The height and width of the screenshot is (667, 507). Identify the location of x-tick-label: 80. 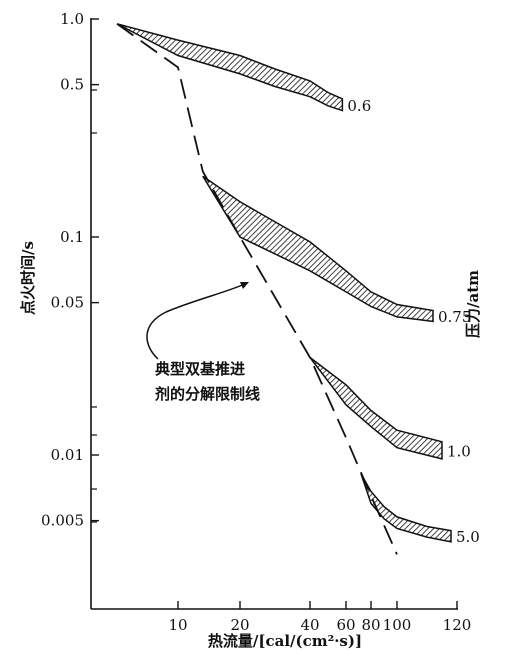
(370, 625).